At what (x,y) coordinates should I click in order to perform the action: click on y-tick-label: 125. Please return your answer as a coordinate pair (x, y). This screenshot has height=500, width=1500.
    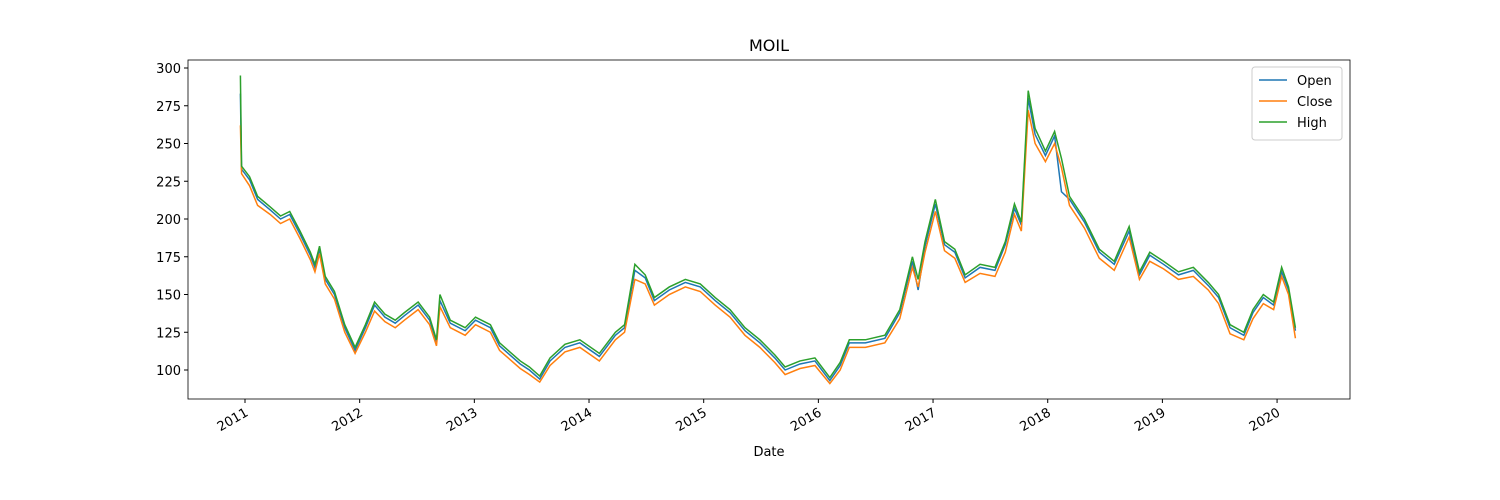
    Looking at the image, I should click on (168, 333).